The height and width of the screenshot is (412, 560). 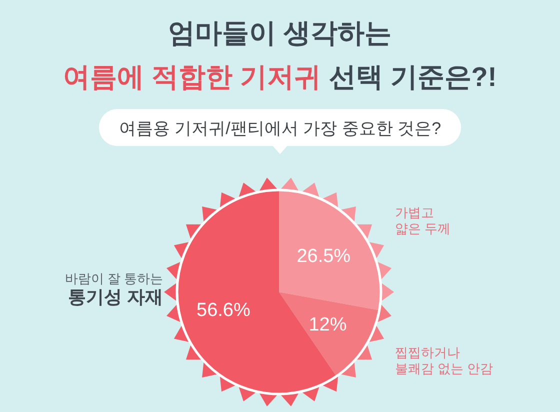 I want to click on title: 엄마들이 생각하는, so click(x=280, y=33).